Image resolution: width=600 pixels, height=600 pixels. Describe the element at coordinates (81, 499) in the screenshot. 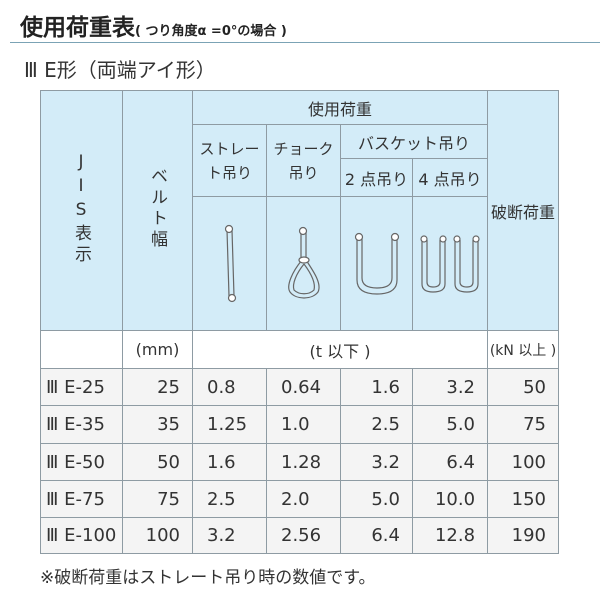

I see `table-cell: Ⅲ E-75` at that location.